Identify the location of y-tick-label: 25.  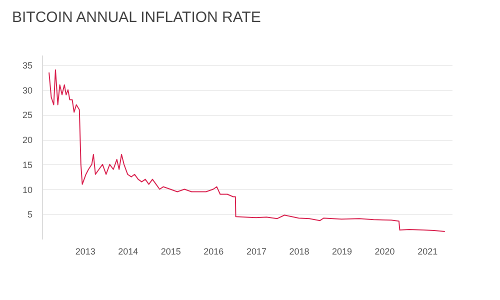
(27, 115).